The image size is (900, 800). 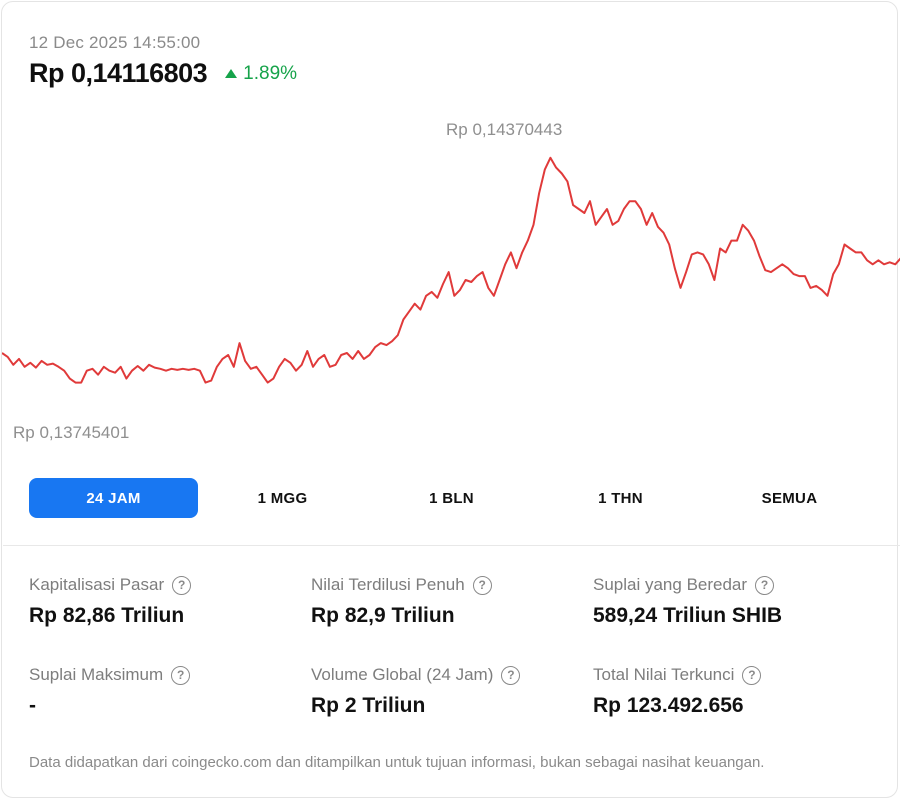 I want to click on stat-label: Suplai Maksimum, so click(x=96, y=674).